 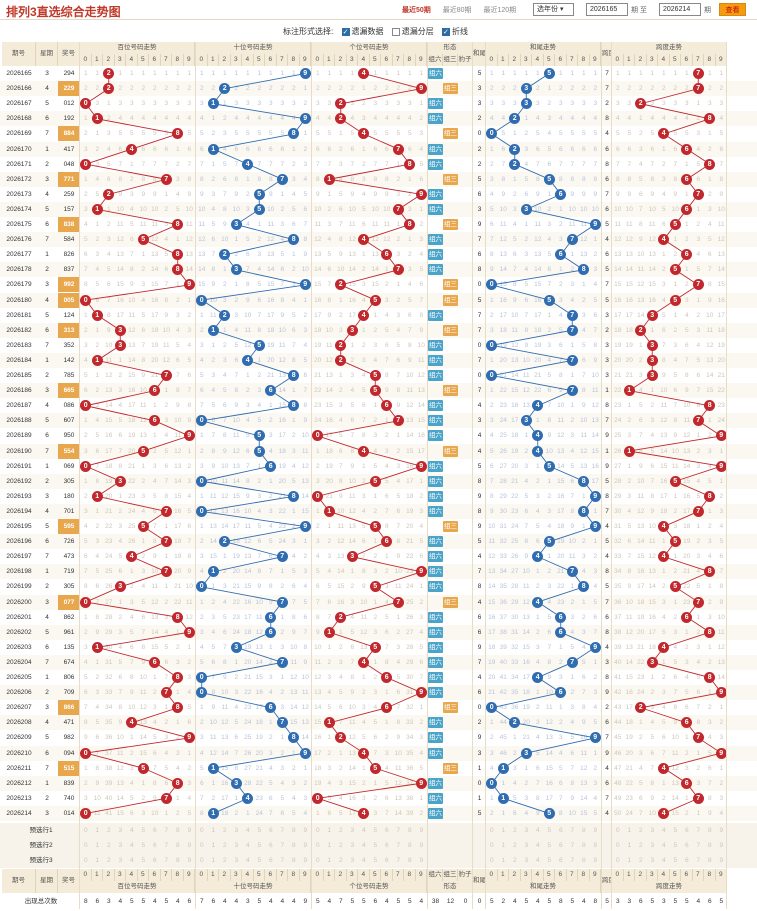 What do you see at coordinates (345, 31) in the screenshot?
I see `checkbox-checked-icon: ✓` at bounding box center [345, 31].